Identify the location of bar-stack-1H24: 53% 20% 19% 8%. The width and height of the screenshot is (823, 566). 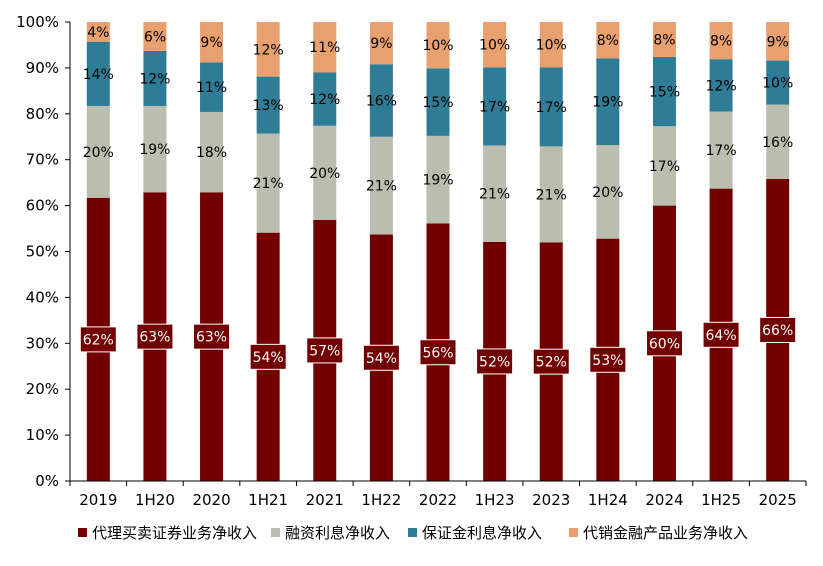
(608, 251).